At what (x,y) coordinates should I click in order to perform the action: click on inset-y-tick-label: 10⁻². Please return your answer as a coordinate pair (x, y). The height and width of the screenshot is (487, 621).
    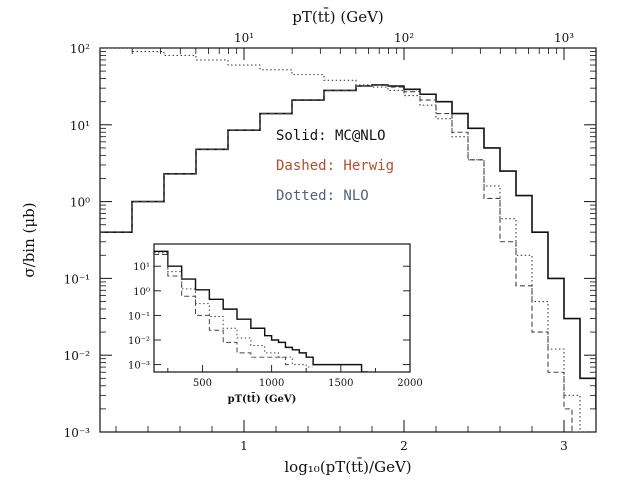
    Looking at the image, I should click on (139, 341).